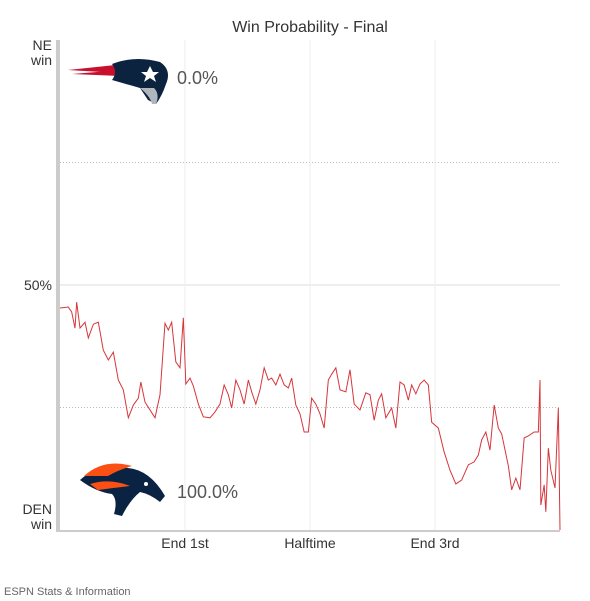 This screenshot has width=590, height=601. What do you see at coordinates (67, 592) in the screenshot?
I see `source: ESPN Stats & Information` at bounding box center [67, 592].